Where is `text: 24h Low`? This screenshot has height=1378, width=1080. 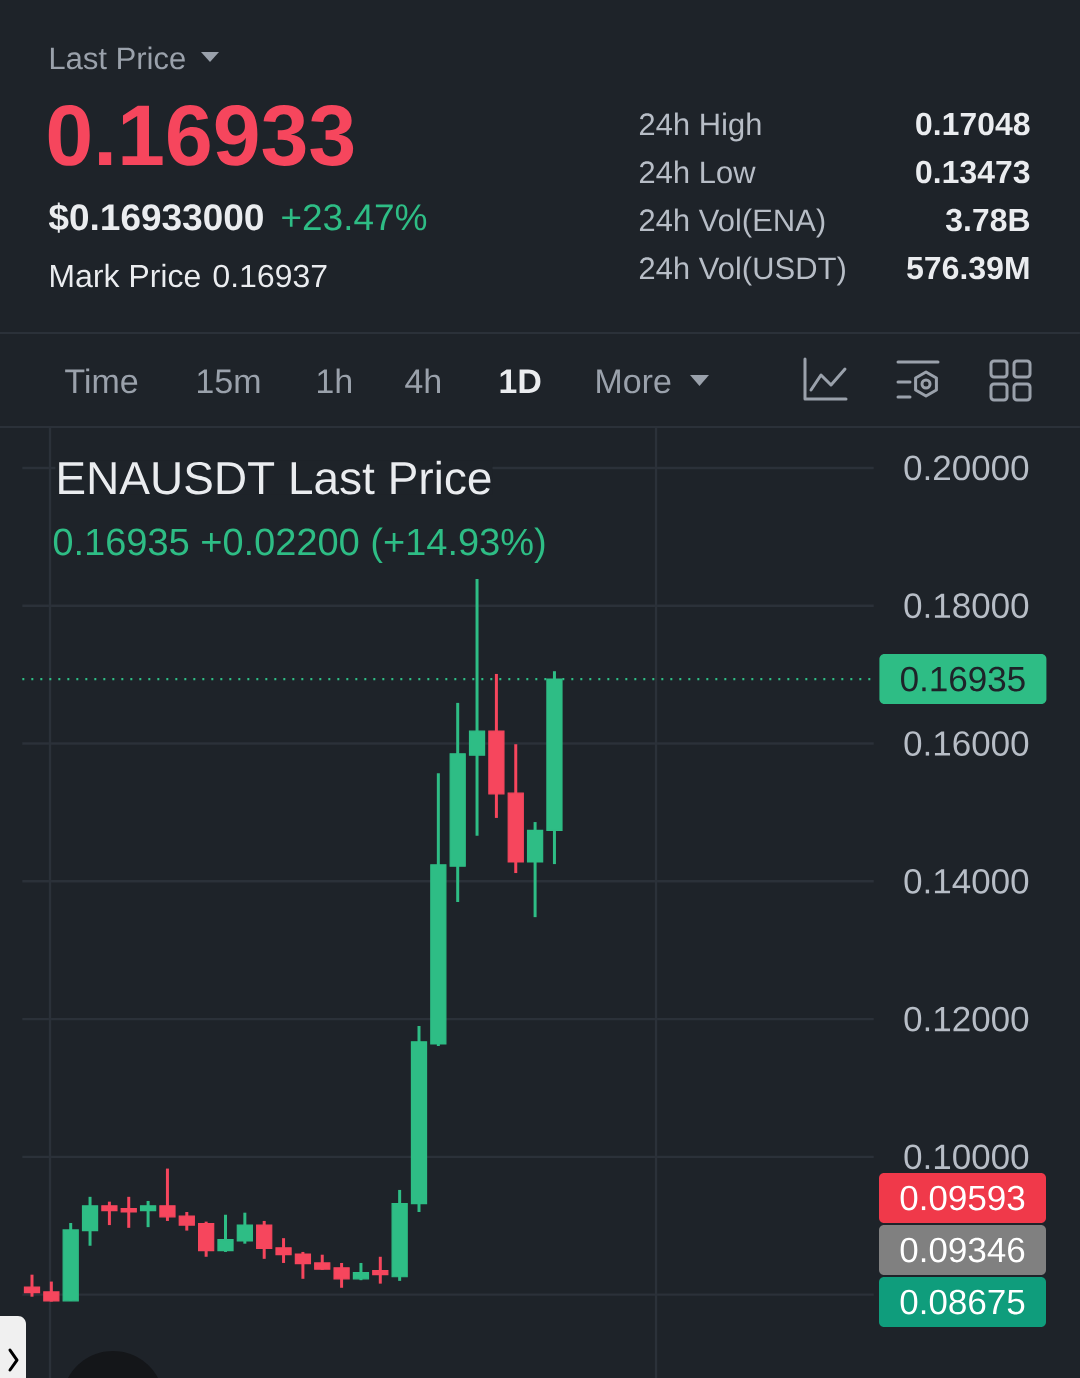 text: 24h Low is located at coordinates (697, 172).